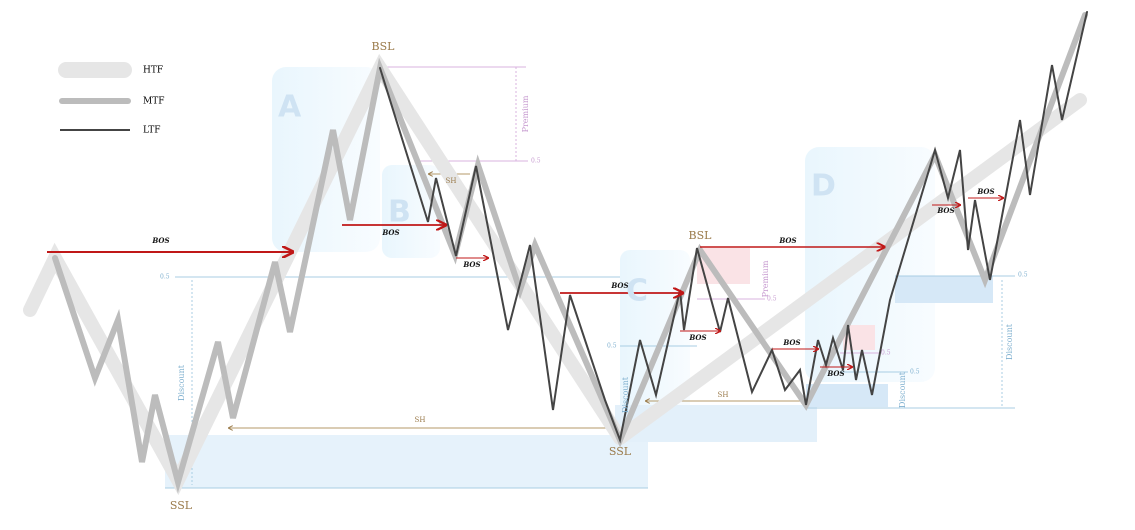  Describe the element at coordinates (153, 71) in the screenshot. I see `legend-label: HTF` at that location.